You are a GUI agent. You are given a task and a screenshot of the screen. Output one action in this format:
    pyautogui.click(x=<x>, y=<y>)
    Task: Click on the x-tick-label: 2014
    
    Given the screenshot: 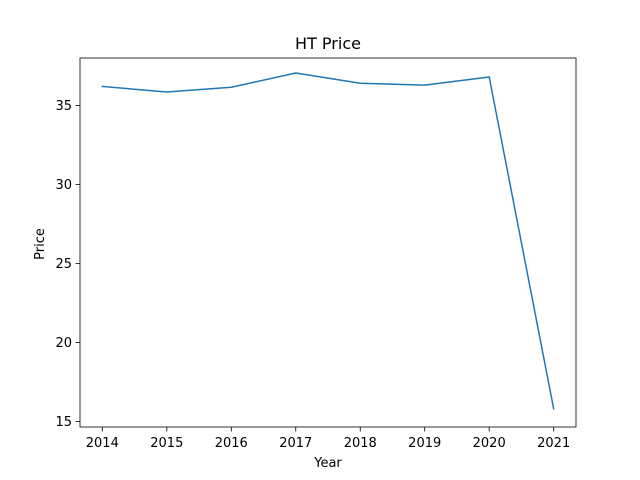 What is the action you would take?
    pyautogui.click(x=102, y=443)
    